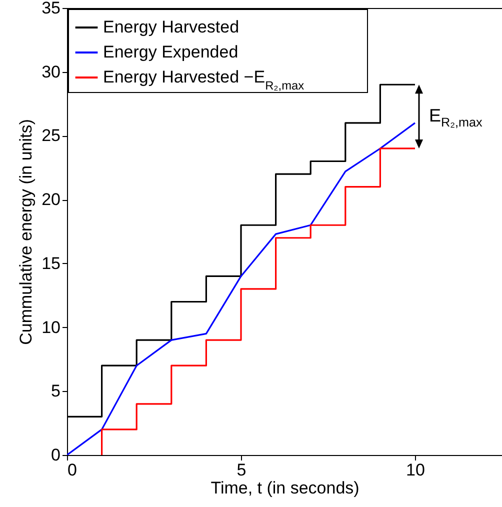 The width and height of the screenshot is (502, 507). I want to click on y-tick-label: 5, so click(55, 391).